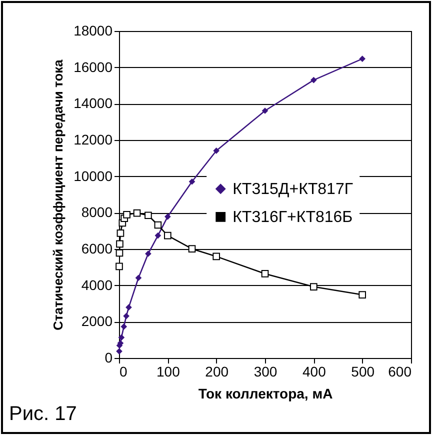 The height and width of the screenshot is (437, 434). What do you see at coordinates (168, 372) in the screenshot?
I see `x-tick-label: 100` at bounding box center [168, 372].